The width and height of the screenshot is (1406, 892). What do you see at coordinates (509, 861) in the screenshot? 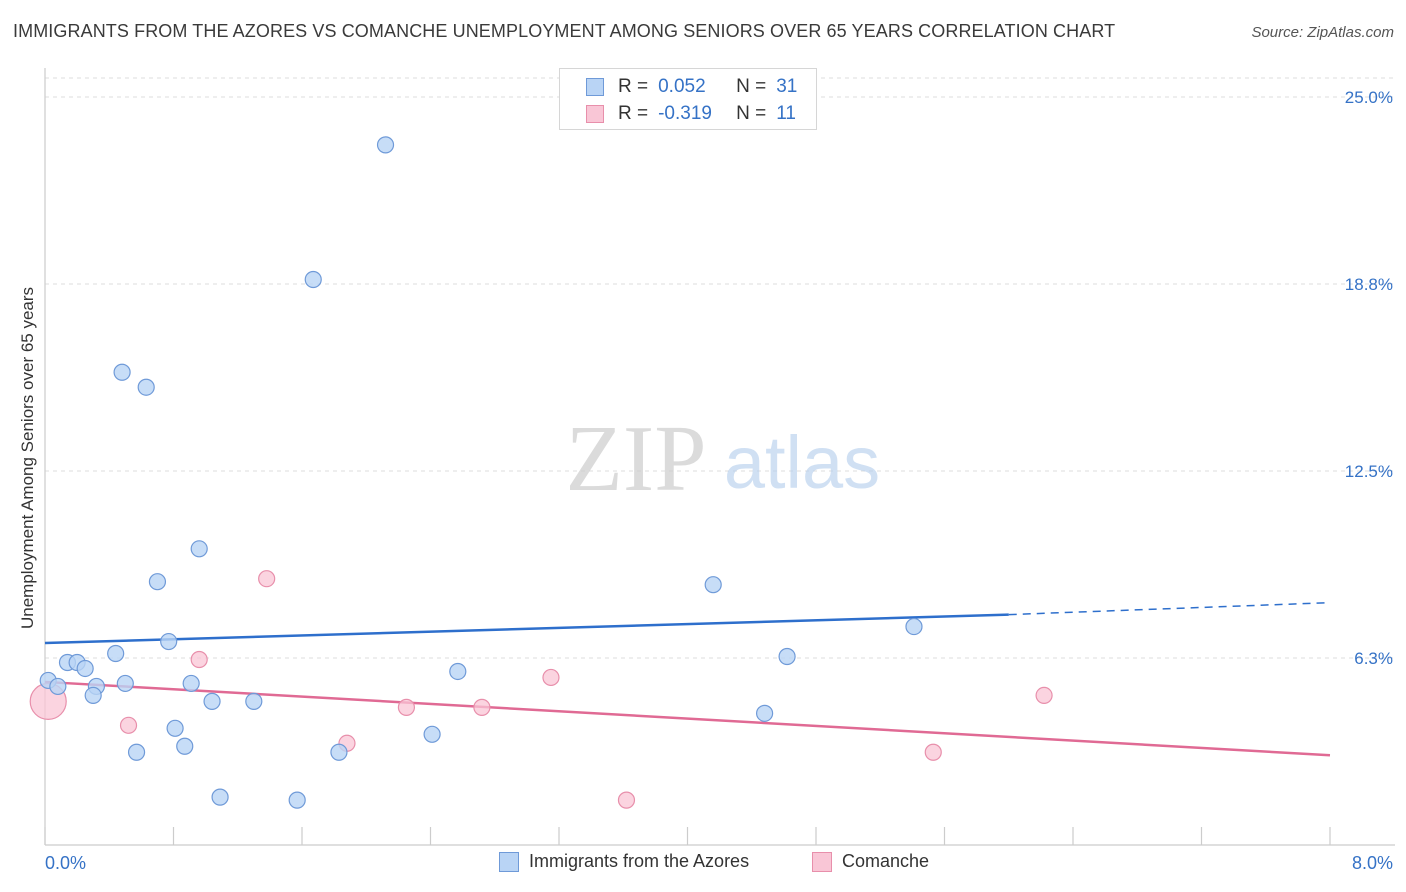
I see `bottom-legend-swatch-azores` at bounding box center [509, 861].